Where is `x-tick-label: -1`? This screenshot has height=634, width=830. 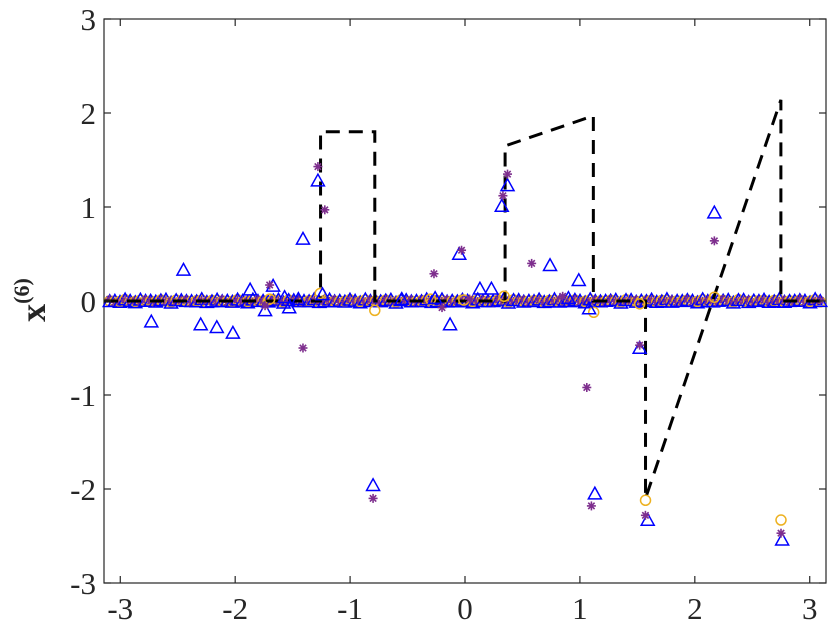 x-tick-label: -1 is located at coordinates (350, 608).